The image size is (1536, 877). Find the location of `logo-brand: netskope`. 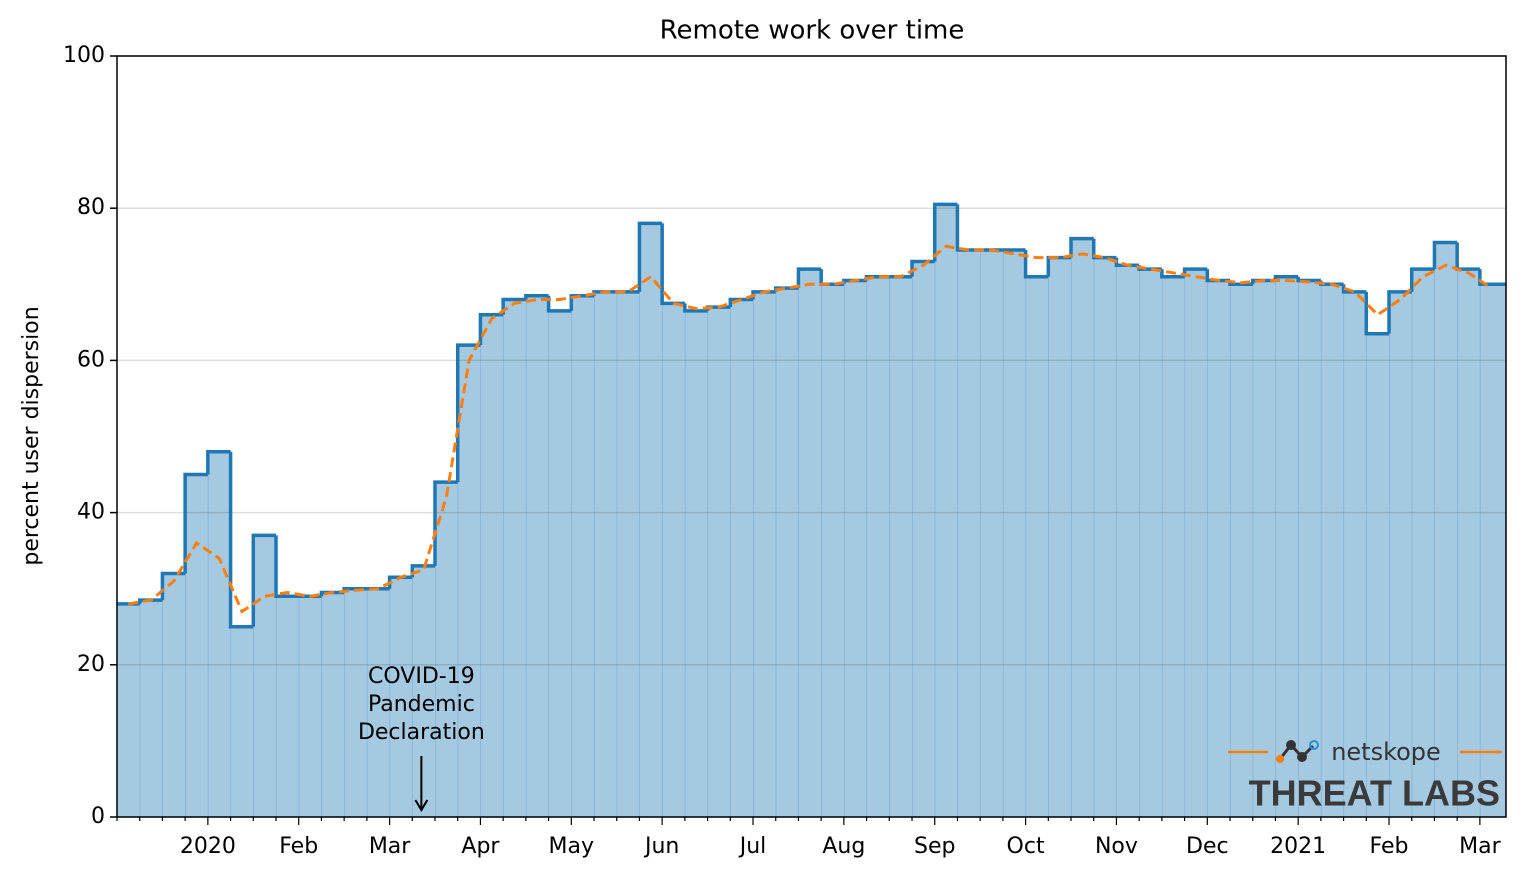

logo-brand: netskope is located at coordinates (1386, 752).